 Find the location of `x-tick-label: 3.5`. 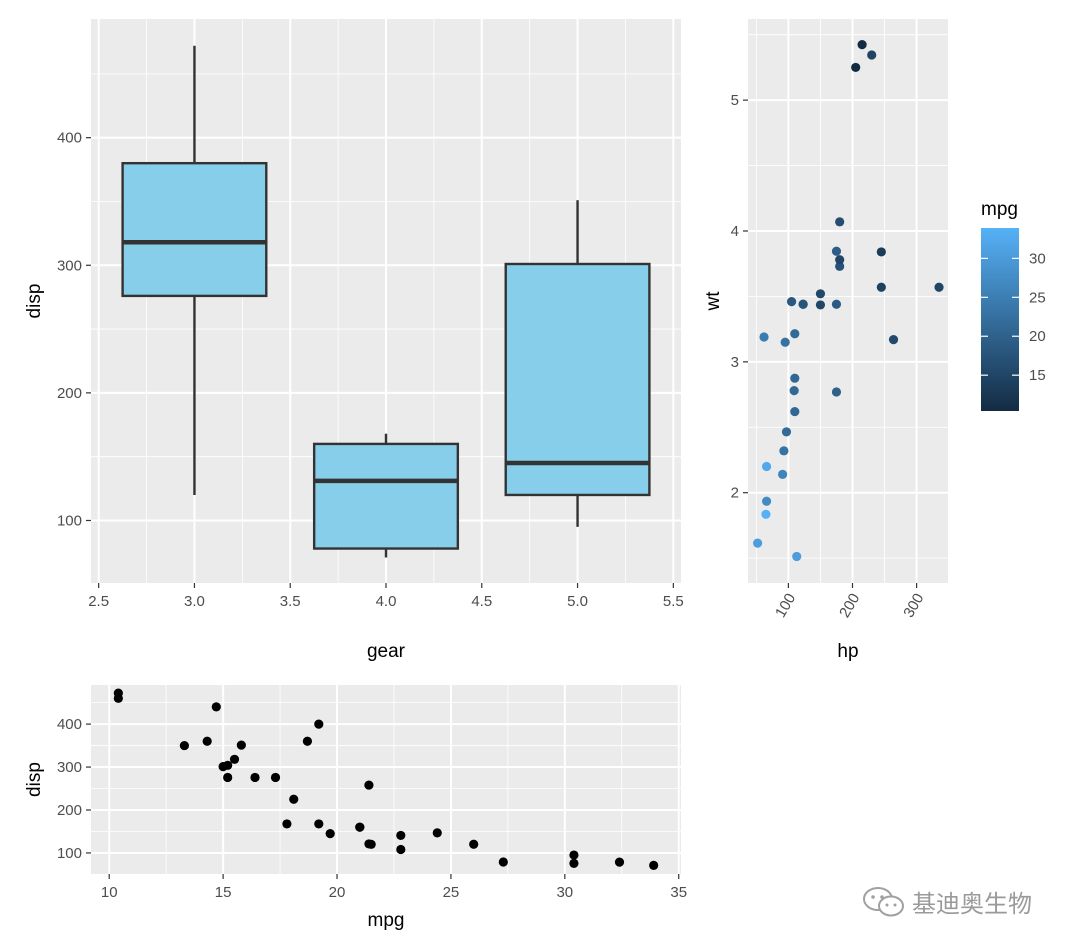

x-tick-label: 3.5 is located at coordinates (290, 601).